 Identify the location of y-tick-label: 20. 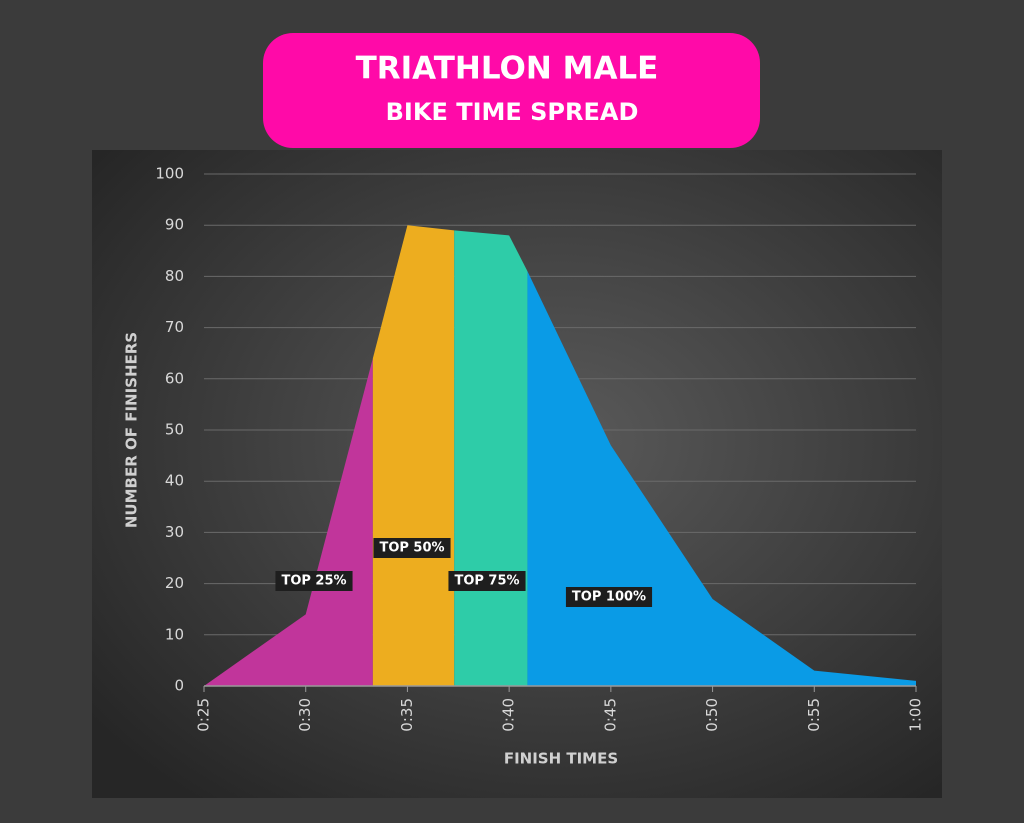
(174, 583).